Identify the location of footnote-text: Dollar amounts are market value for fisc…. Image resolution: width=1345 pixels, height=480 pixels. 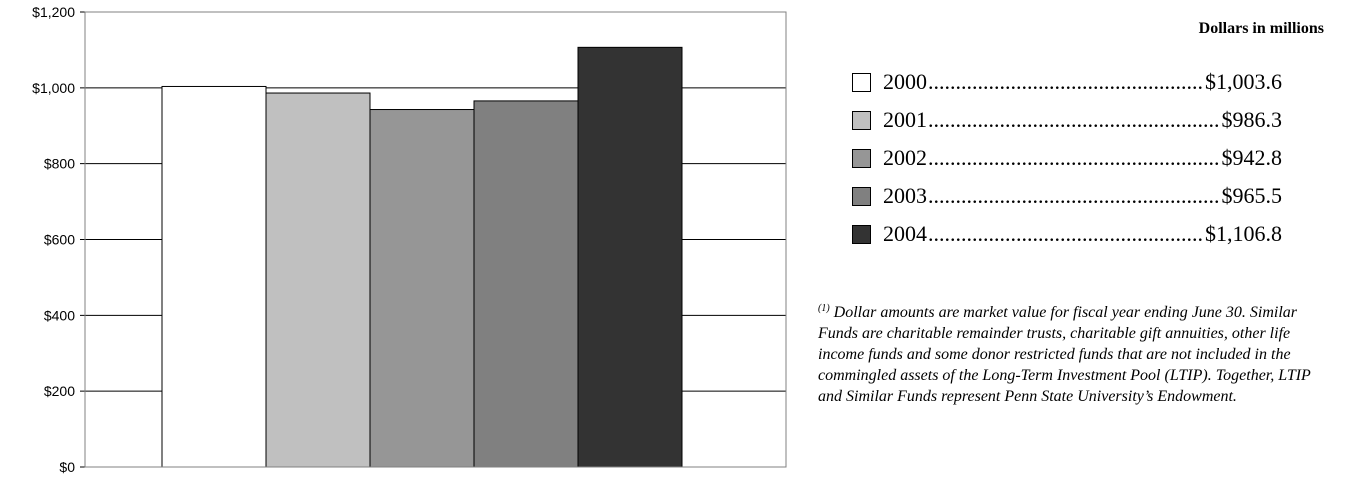
(1064, 354).